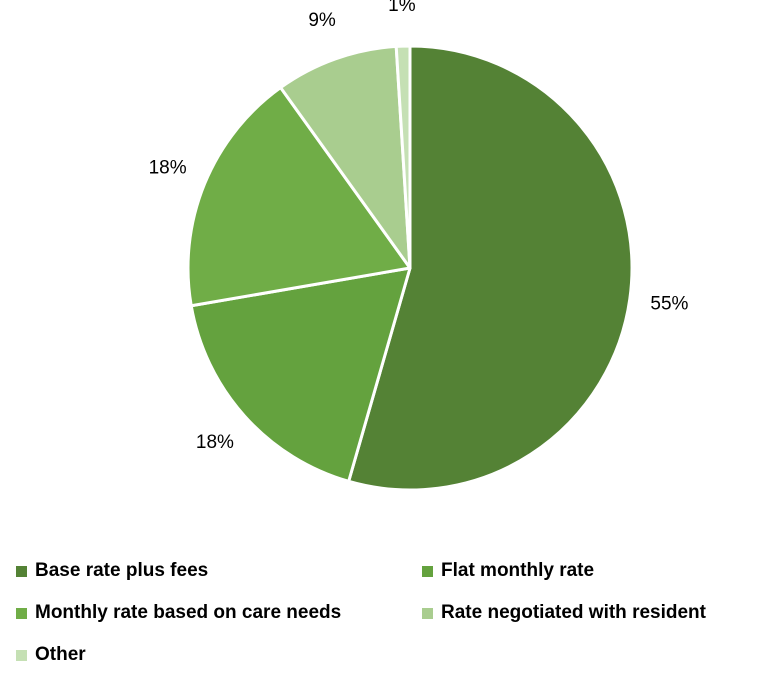 Image resolution: width=777 pixels, height=689 pixels. Describe the element at coordinates (402, 8) in the screenshot. I see `data-label-other: 1%` at that location.